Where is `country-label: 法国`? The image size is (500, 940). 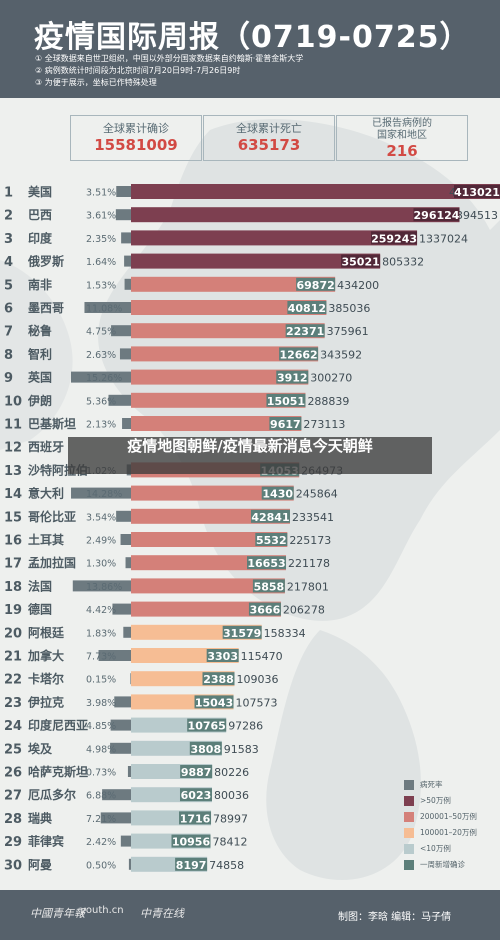
country-label: 法国 is located at coordinates (40, 585).